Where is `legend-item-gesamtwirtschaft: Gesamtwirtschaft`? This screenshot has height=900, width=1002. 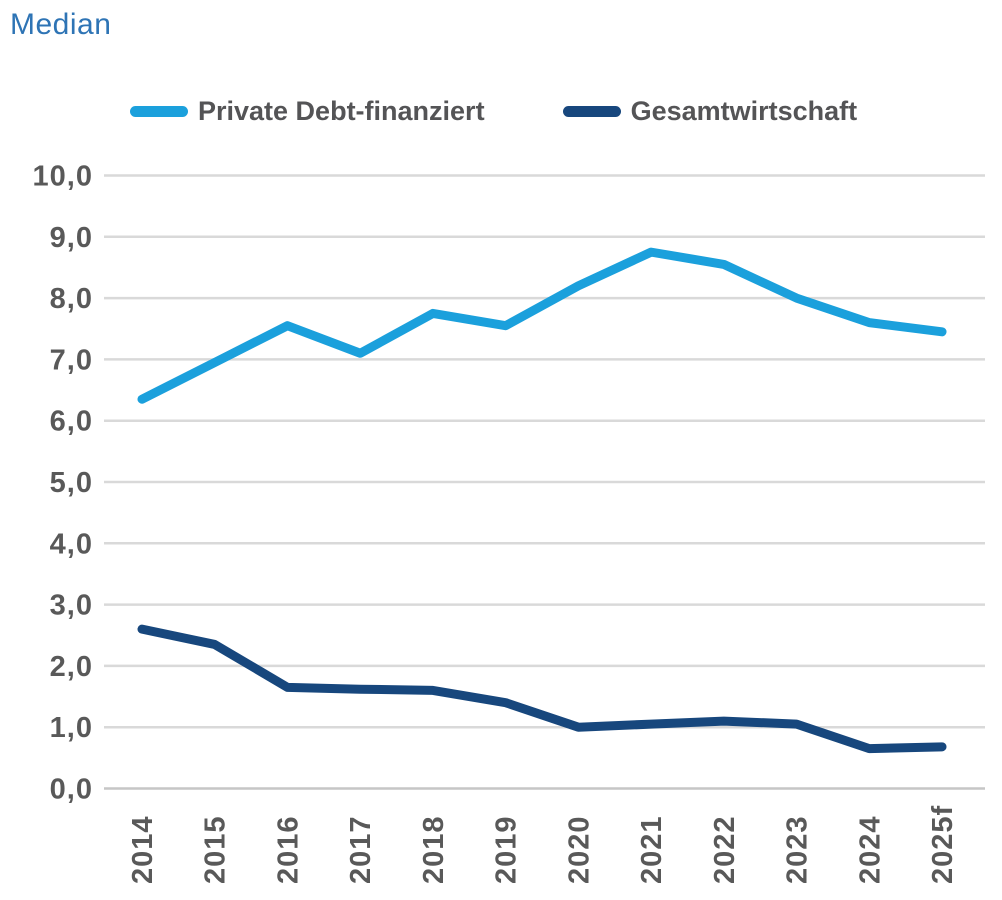
legend-item-gesamtwirtschaft: Gesamtwirtschaft is located at coordinates (710, 111).